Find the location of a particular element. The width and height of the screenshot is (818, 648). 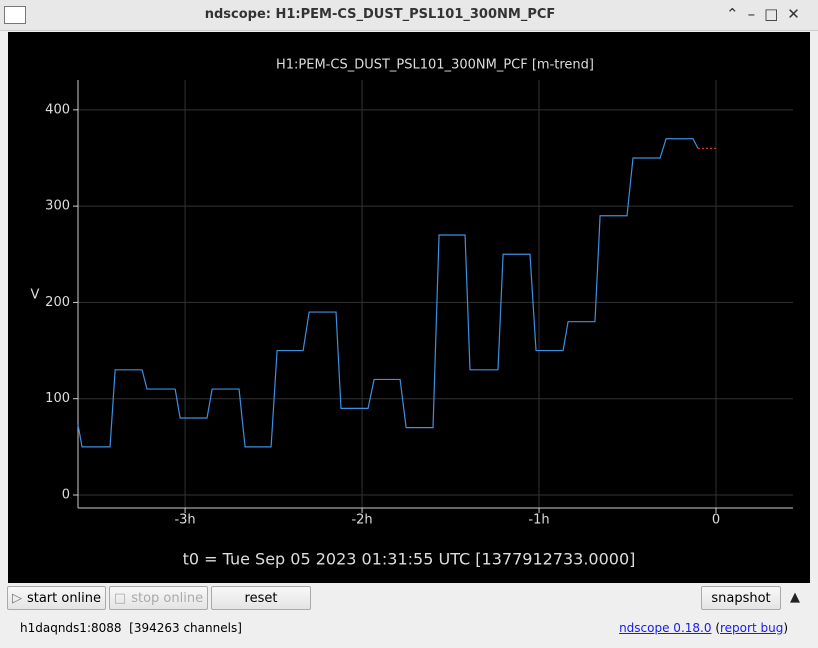

version-link: ndscope 0.18.0 is located at coordinates (665, 628).